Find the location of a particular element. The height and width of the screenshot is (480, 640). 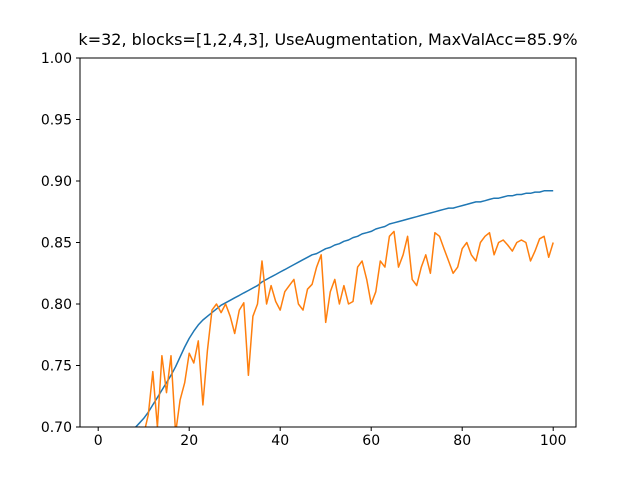

x-tick-label: 100 is located at coordinates (553, 441).